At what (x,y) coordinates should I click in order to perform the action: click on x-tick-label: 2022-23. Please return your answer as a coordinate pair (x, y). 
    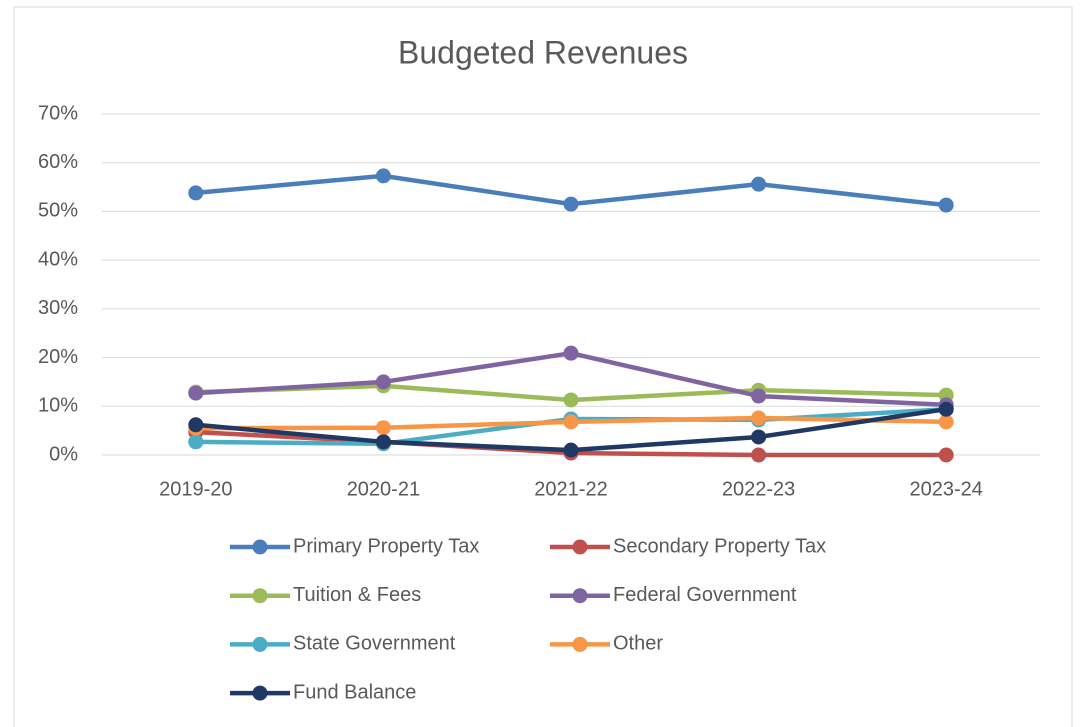
    Looking at the image, I should click on (758, 489).